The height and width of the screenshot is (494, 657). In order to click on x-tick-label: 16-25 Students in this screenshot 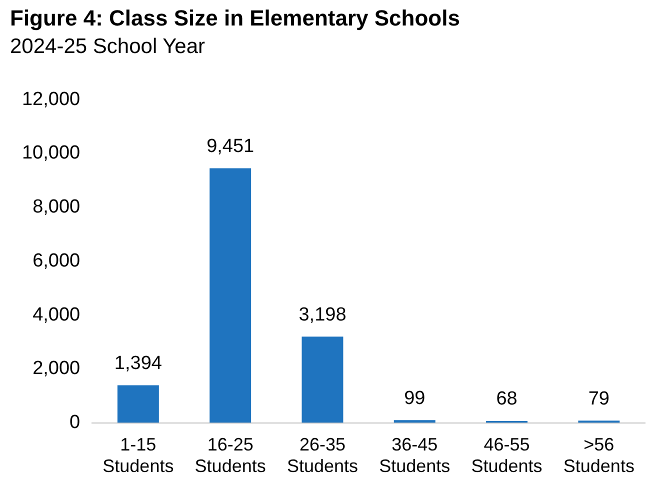, I will do `click(230, 455)`.